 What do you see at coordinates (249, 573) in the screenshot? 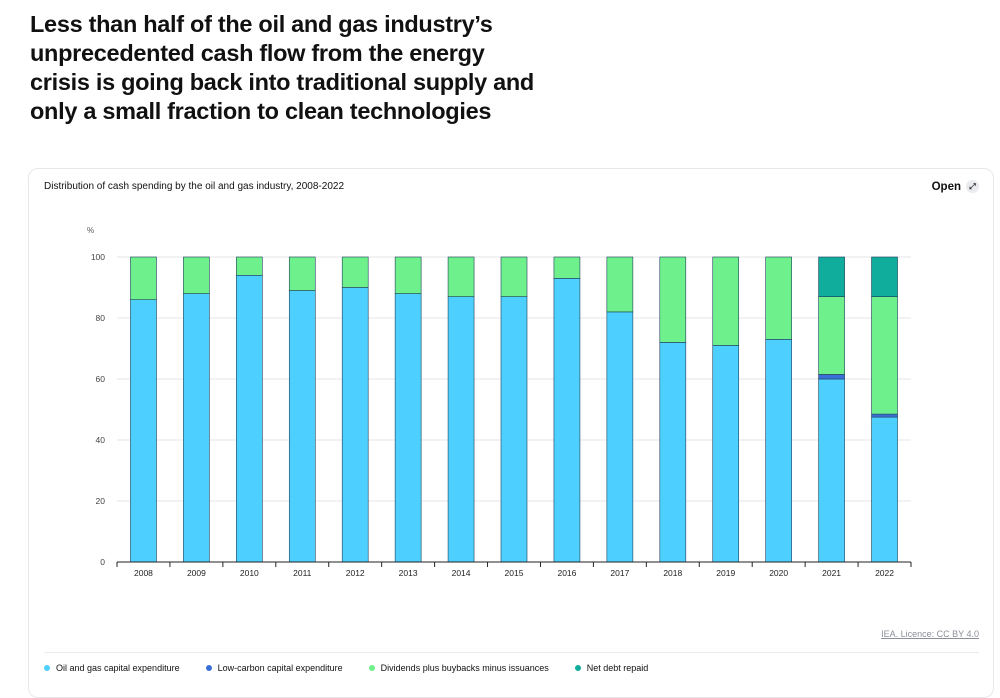
I see `x-tick-label: 2010` at bounding box center [249, 573].